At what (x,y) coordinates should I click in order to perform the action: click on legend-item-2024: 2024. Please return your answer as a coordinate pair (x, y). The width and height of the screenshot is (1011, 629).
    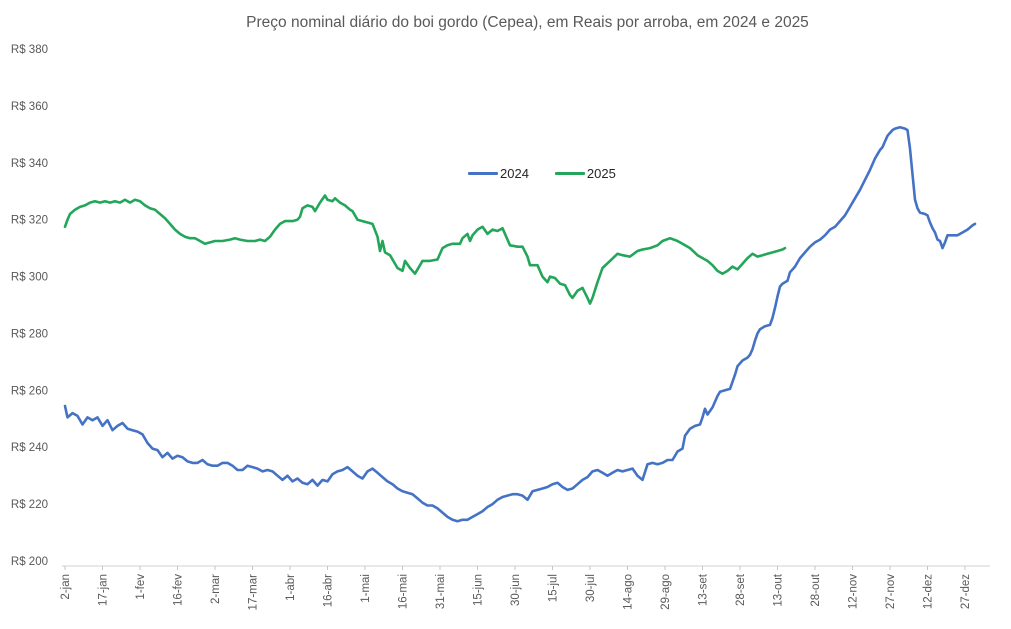
    Looking at the image, I should click on (498, 173).